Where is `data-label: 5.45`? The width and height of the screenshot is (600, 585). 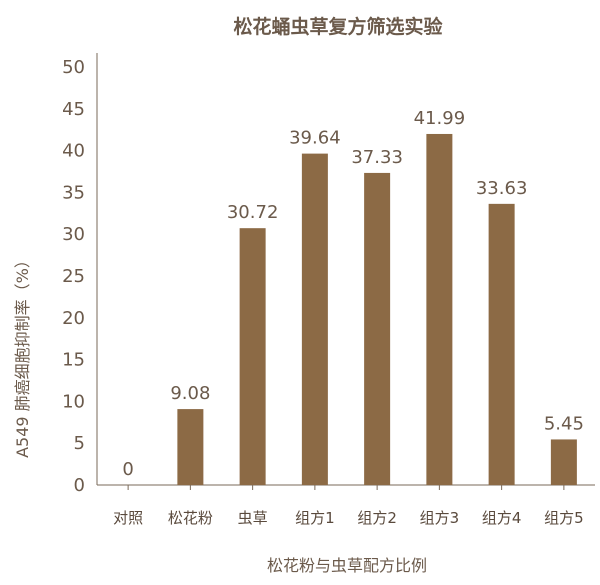
data-label: 5.45 is located at coordinates (564, 423).